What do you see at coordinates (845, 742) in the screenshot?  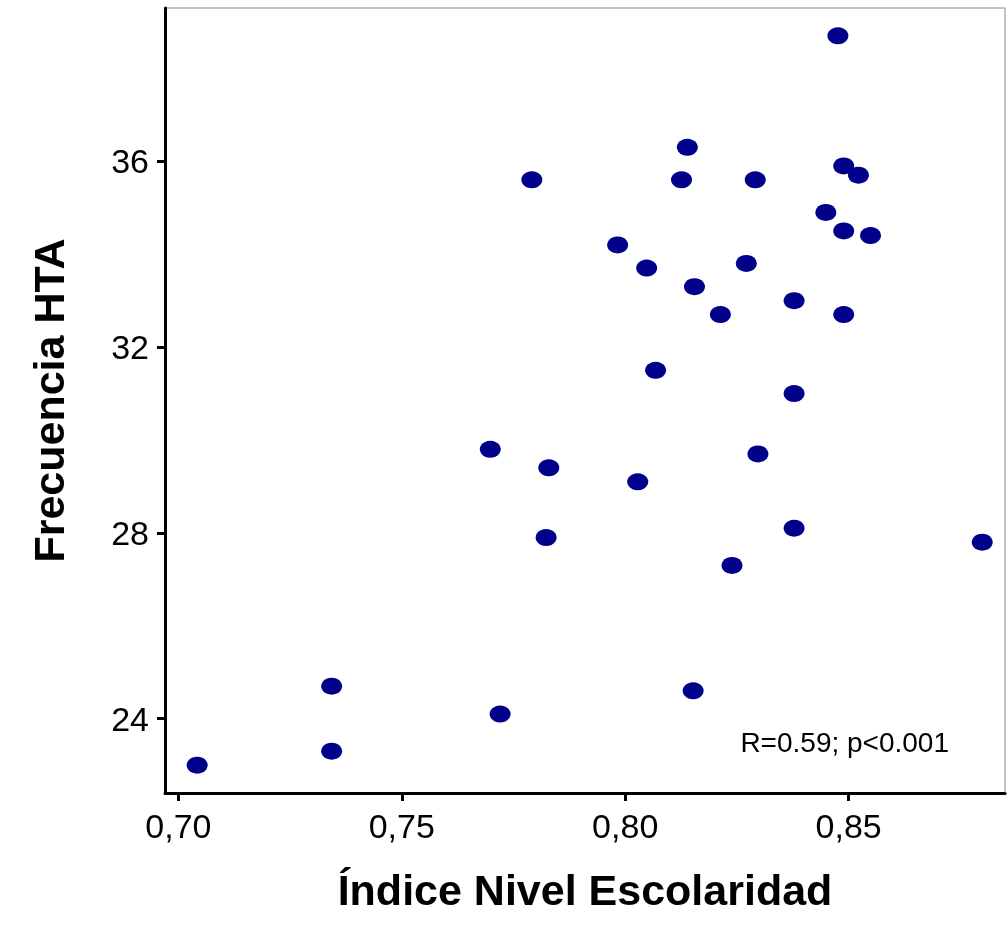 I see `annotation: R=0.59; p<0.001` at bounding box center [845, 742].